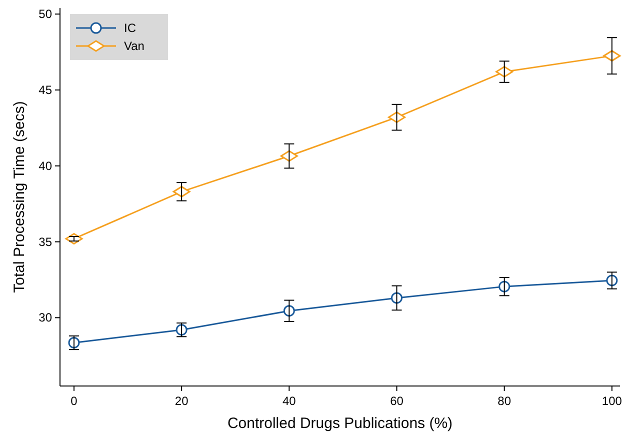 This screenshot has width=622, height=436. Describe the element at coordinates (45, 241) in the screenshot. I see `y-tick-label: 35` at that location.